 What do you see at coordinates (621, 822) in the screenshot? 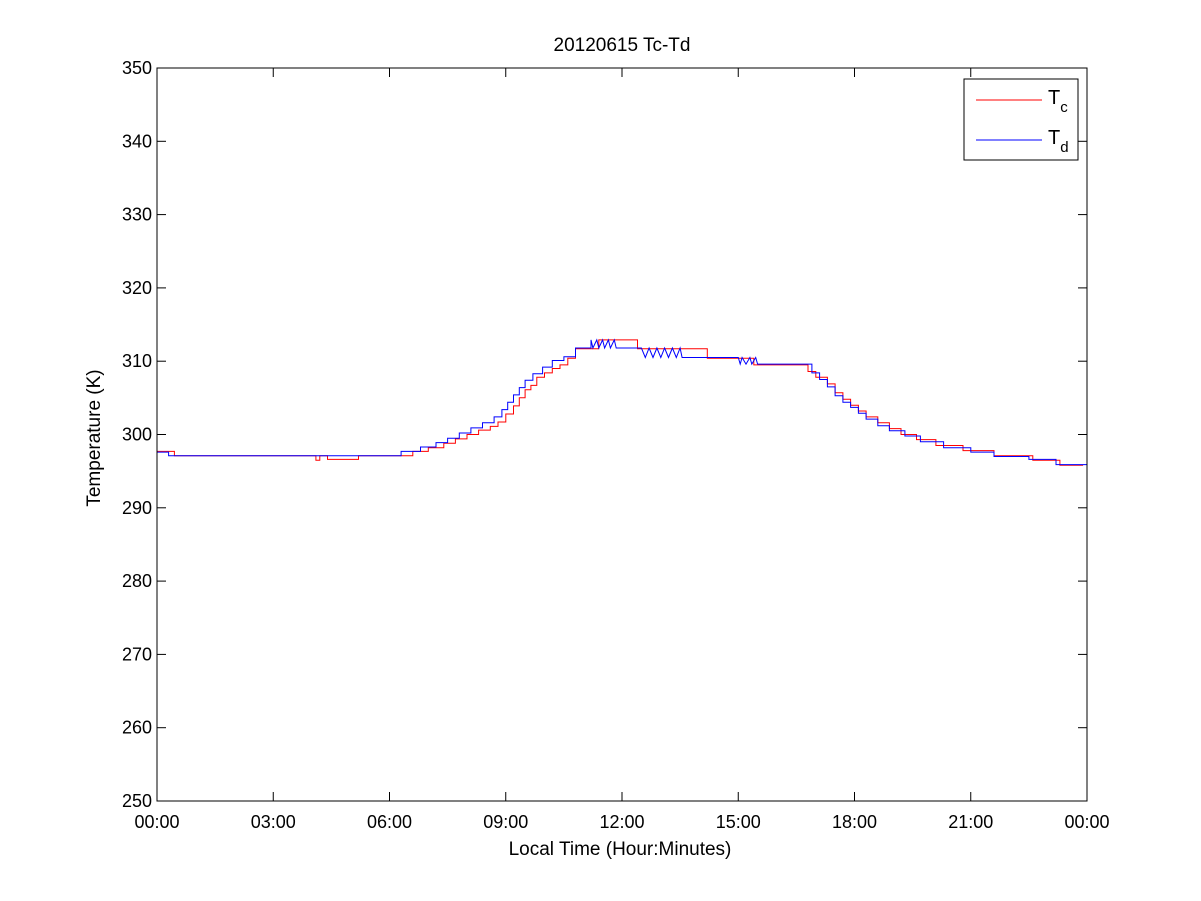
I see `x-tick-label: 12:00` at bounding box center [621, 822].